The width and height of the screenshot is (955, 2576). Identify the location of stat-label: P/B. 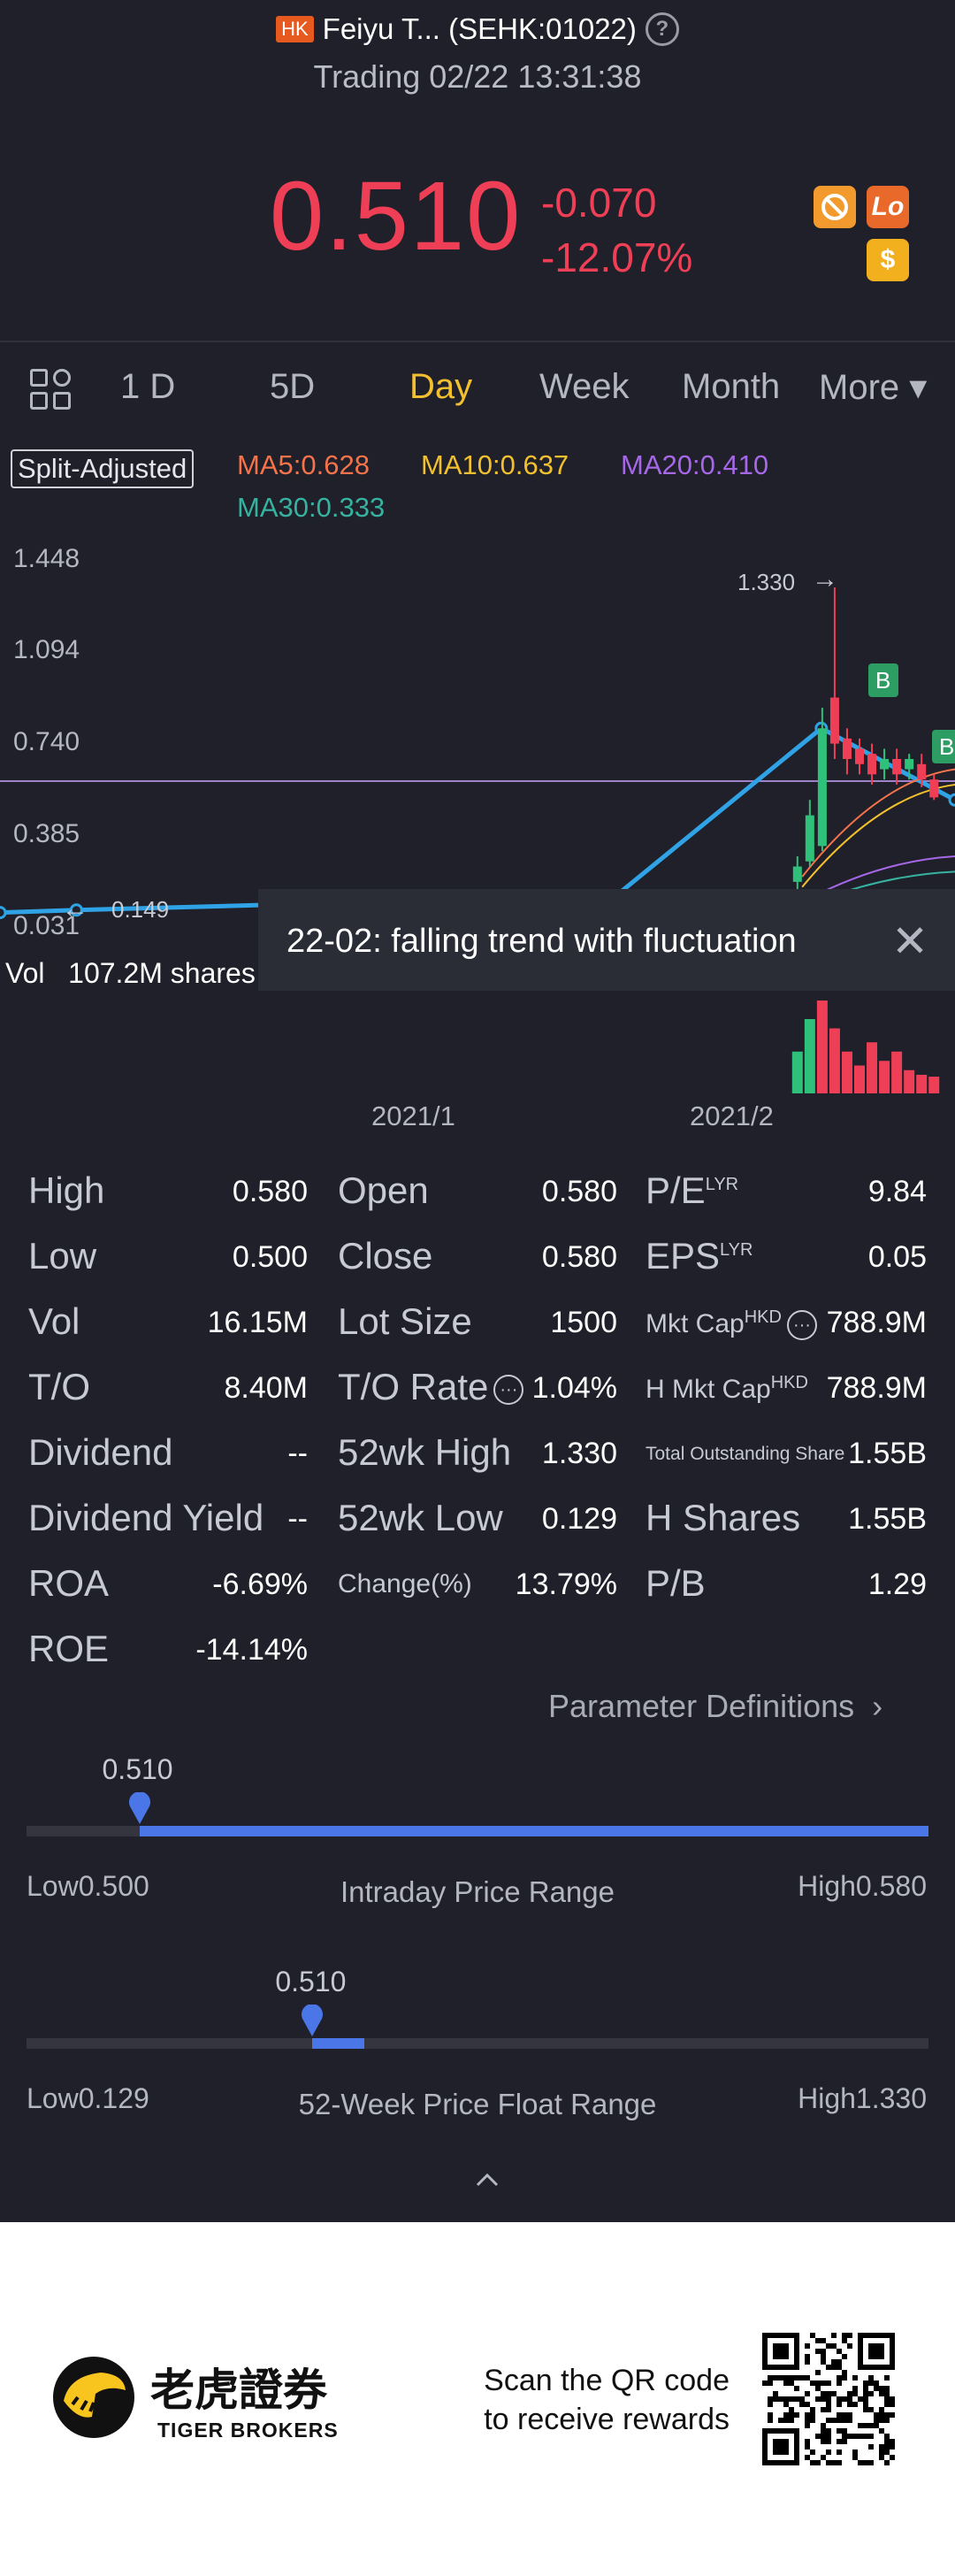
(676, 1583).